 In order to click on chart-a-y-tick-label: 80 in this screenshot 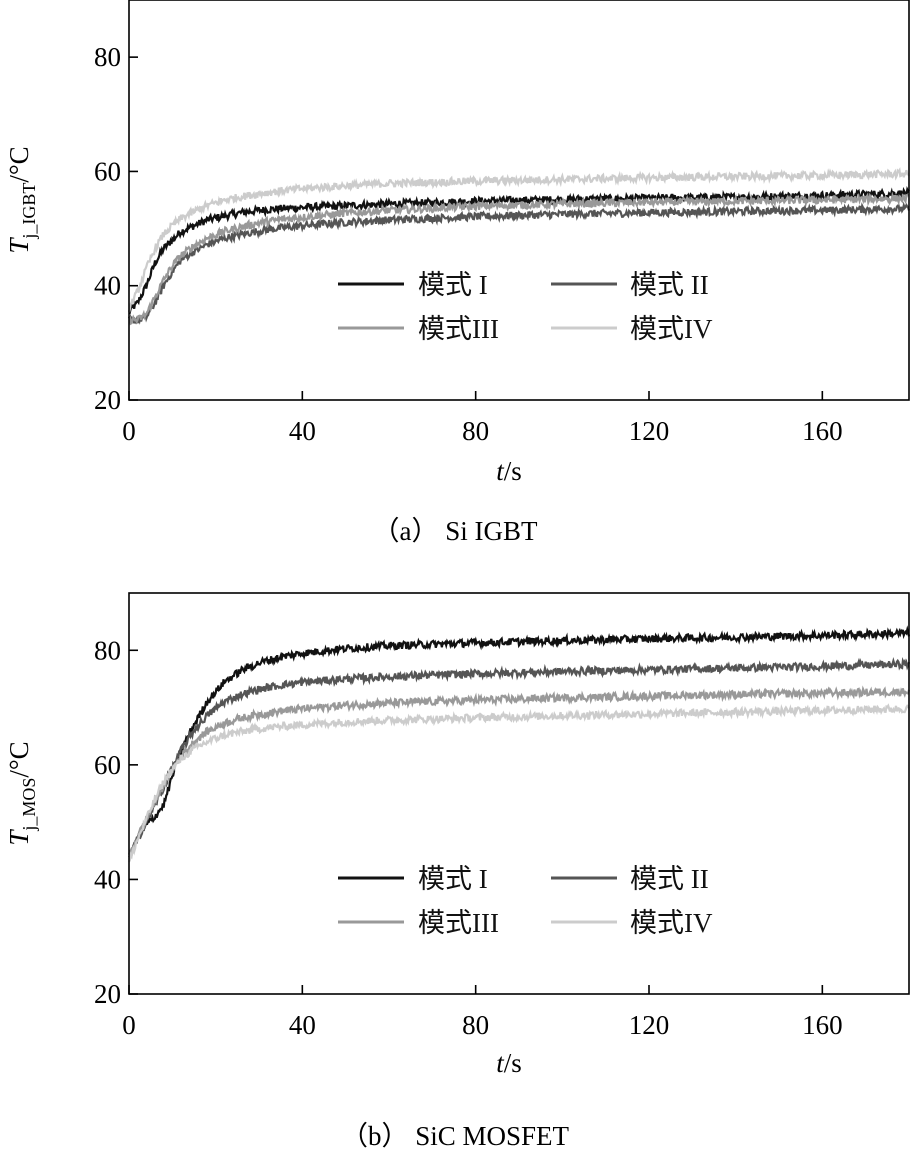, I will do `click(107, 57)`.